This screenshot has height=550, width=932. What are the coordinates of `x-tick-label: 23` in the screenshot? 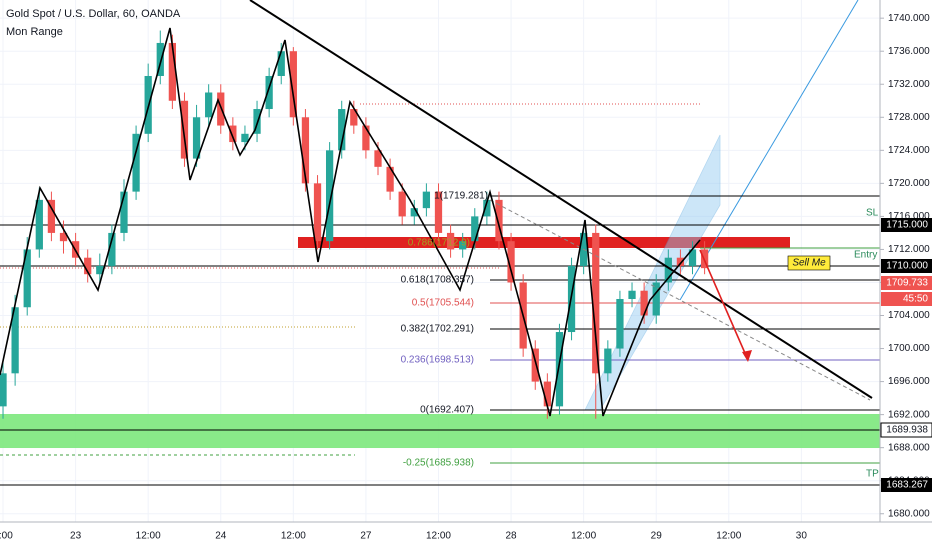 It's located at (76, 536).